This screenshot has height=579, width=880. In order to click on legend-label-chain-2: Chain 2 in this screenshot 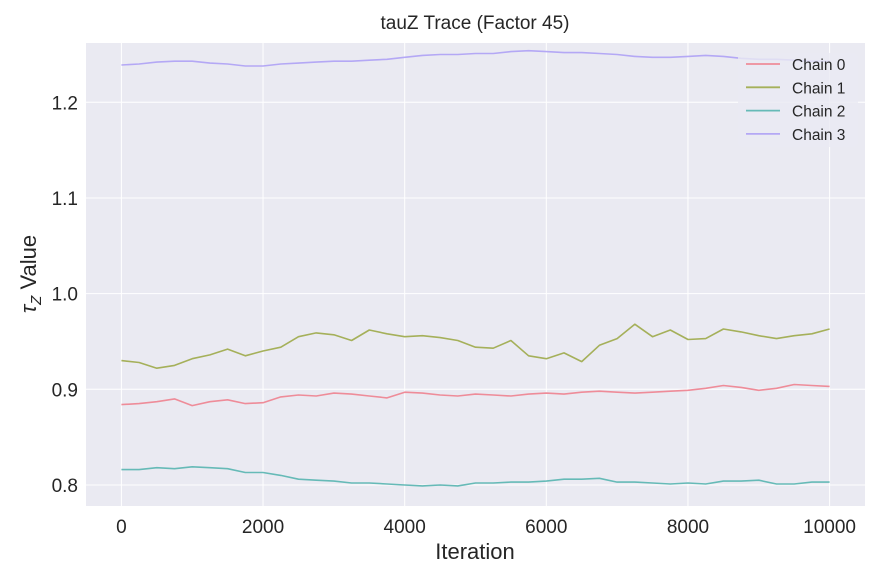, I will do `click(818, 112)`.